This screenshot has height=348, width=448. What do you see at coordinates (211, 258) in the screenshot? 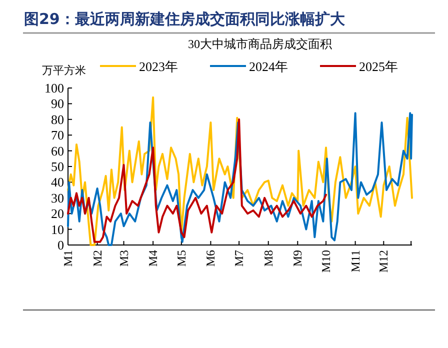
I see `x-tick-label: M6` at bounding box center [211, 258].